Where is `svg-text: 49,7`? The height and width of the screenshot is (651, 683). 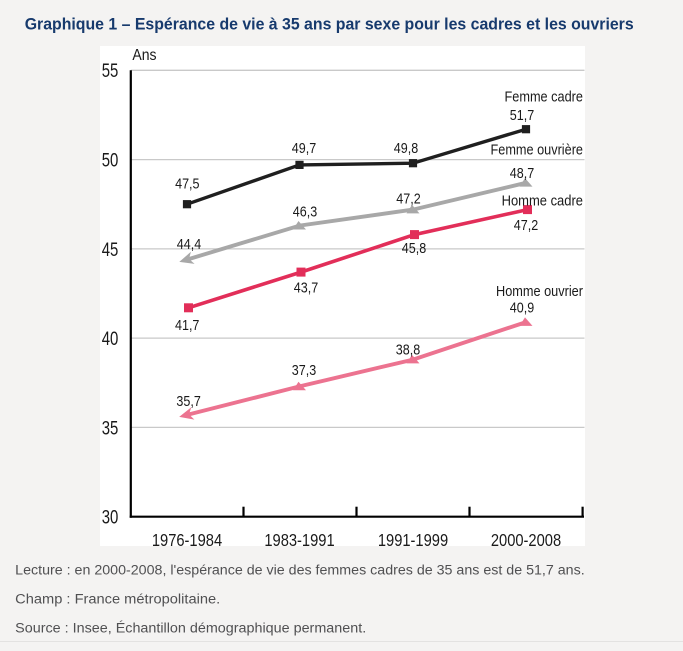 svg-text: 49,7 is located at coordinates (304, 149).